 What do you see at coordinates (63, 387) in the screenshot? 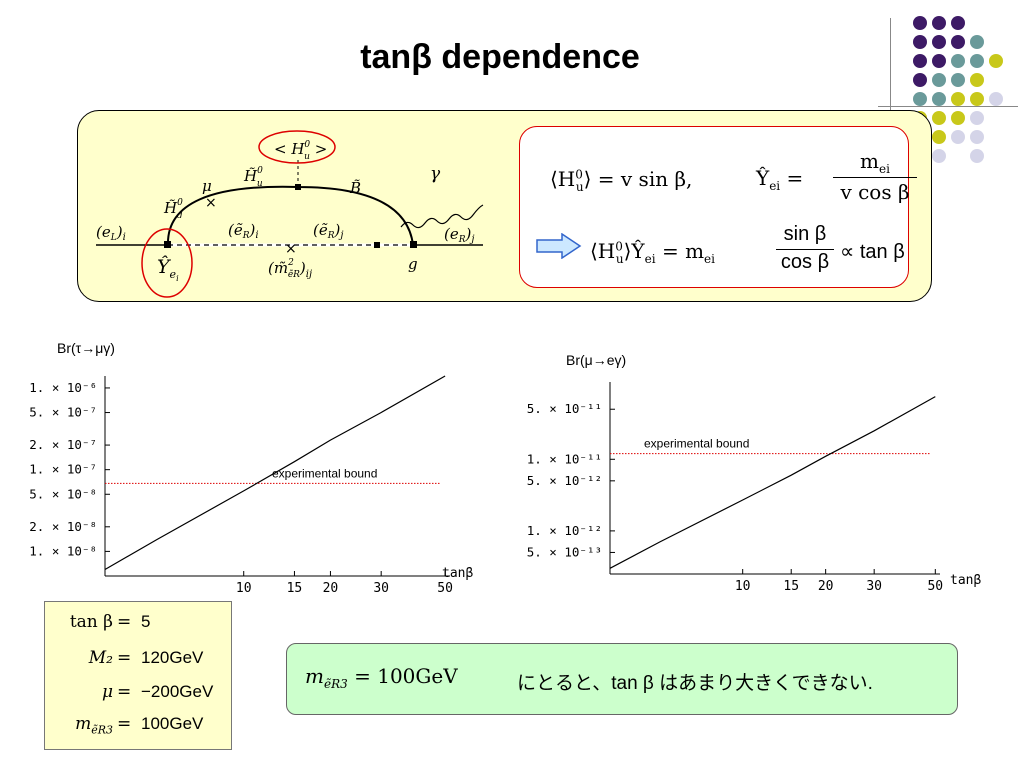
I see `y-tick-label: 1. × 10⁻⁶` at bounding box center [63, 387].